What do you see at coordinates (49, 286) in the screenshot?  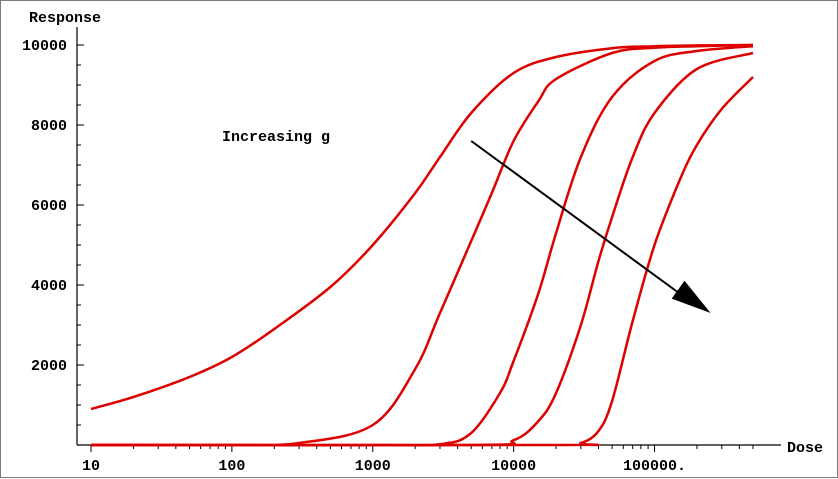 I see `y-tick-label: 4000` at bounding box center [49, 286].